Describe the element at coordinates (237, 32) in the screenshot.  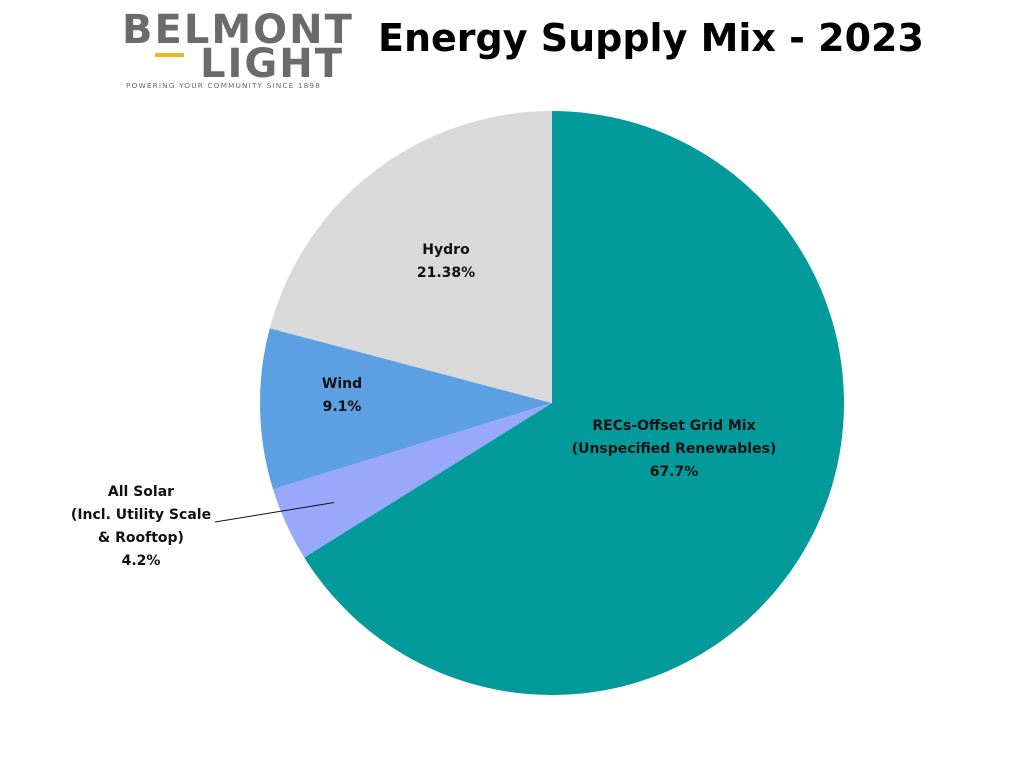
I see `logo-line-1: BELMONT` at that location.